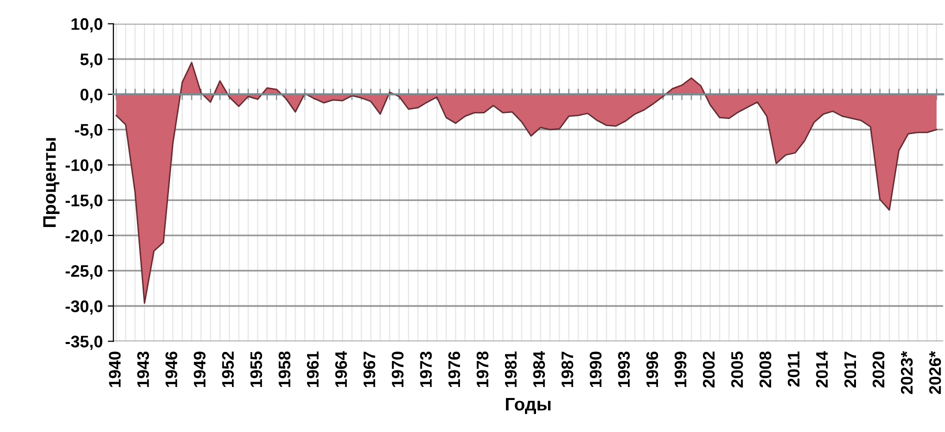  What do you see at coordinates (539, 369) in the screenshot?
I see `x-tick-label: 1984` at bounding box center [539, 369].